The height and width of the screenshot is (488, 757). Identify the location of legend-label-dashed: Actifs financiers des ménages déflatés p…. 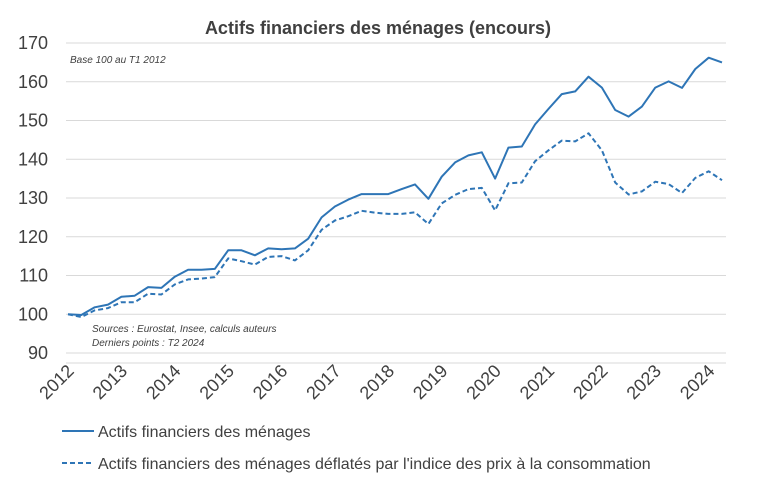
(374, 464).